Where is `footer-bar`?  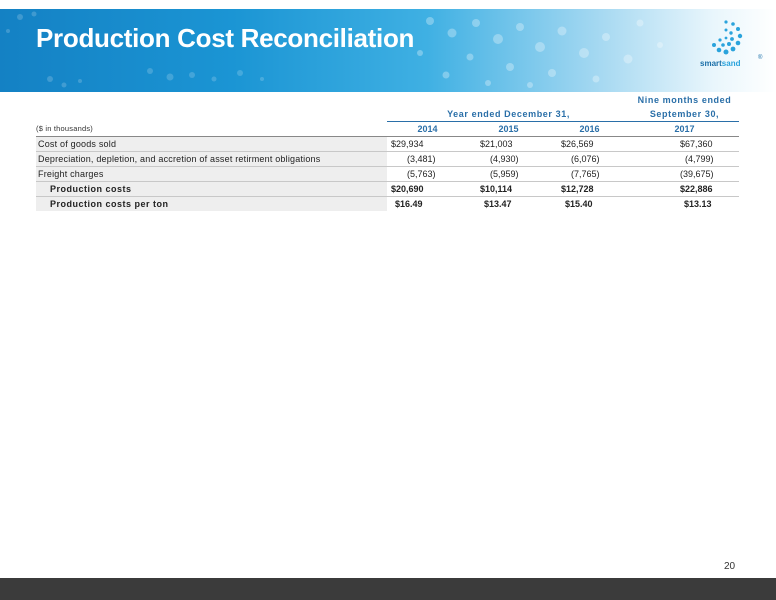 footer-bar is located at coordinates (388, 589).